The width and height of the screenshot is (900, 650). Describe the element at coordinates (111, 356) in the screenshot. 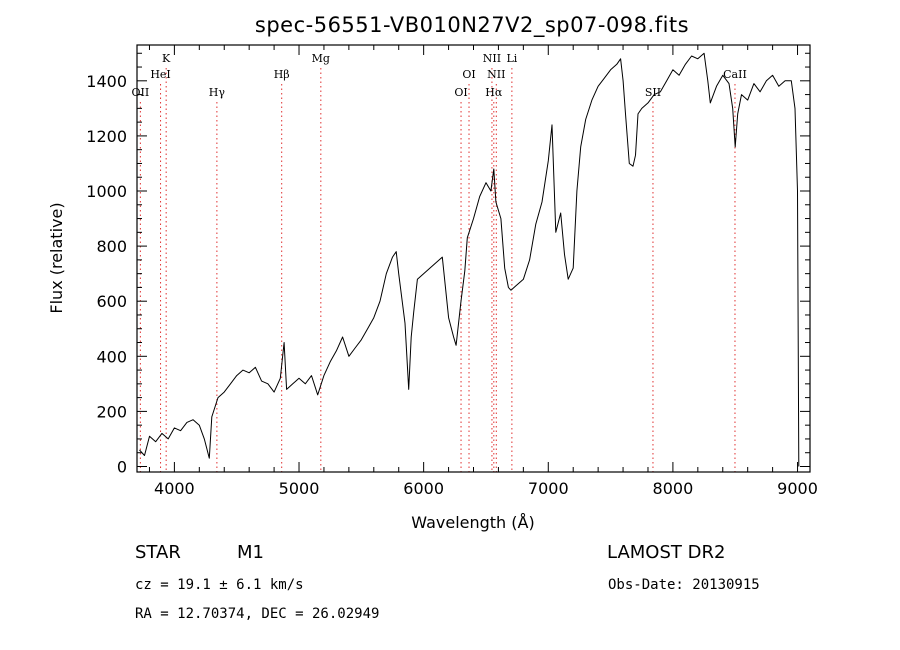

I see `y-tick-label: 400` at that location.